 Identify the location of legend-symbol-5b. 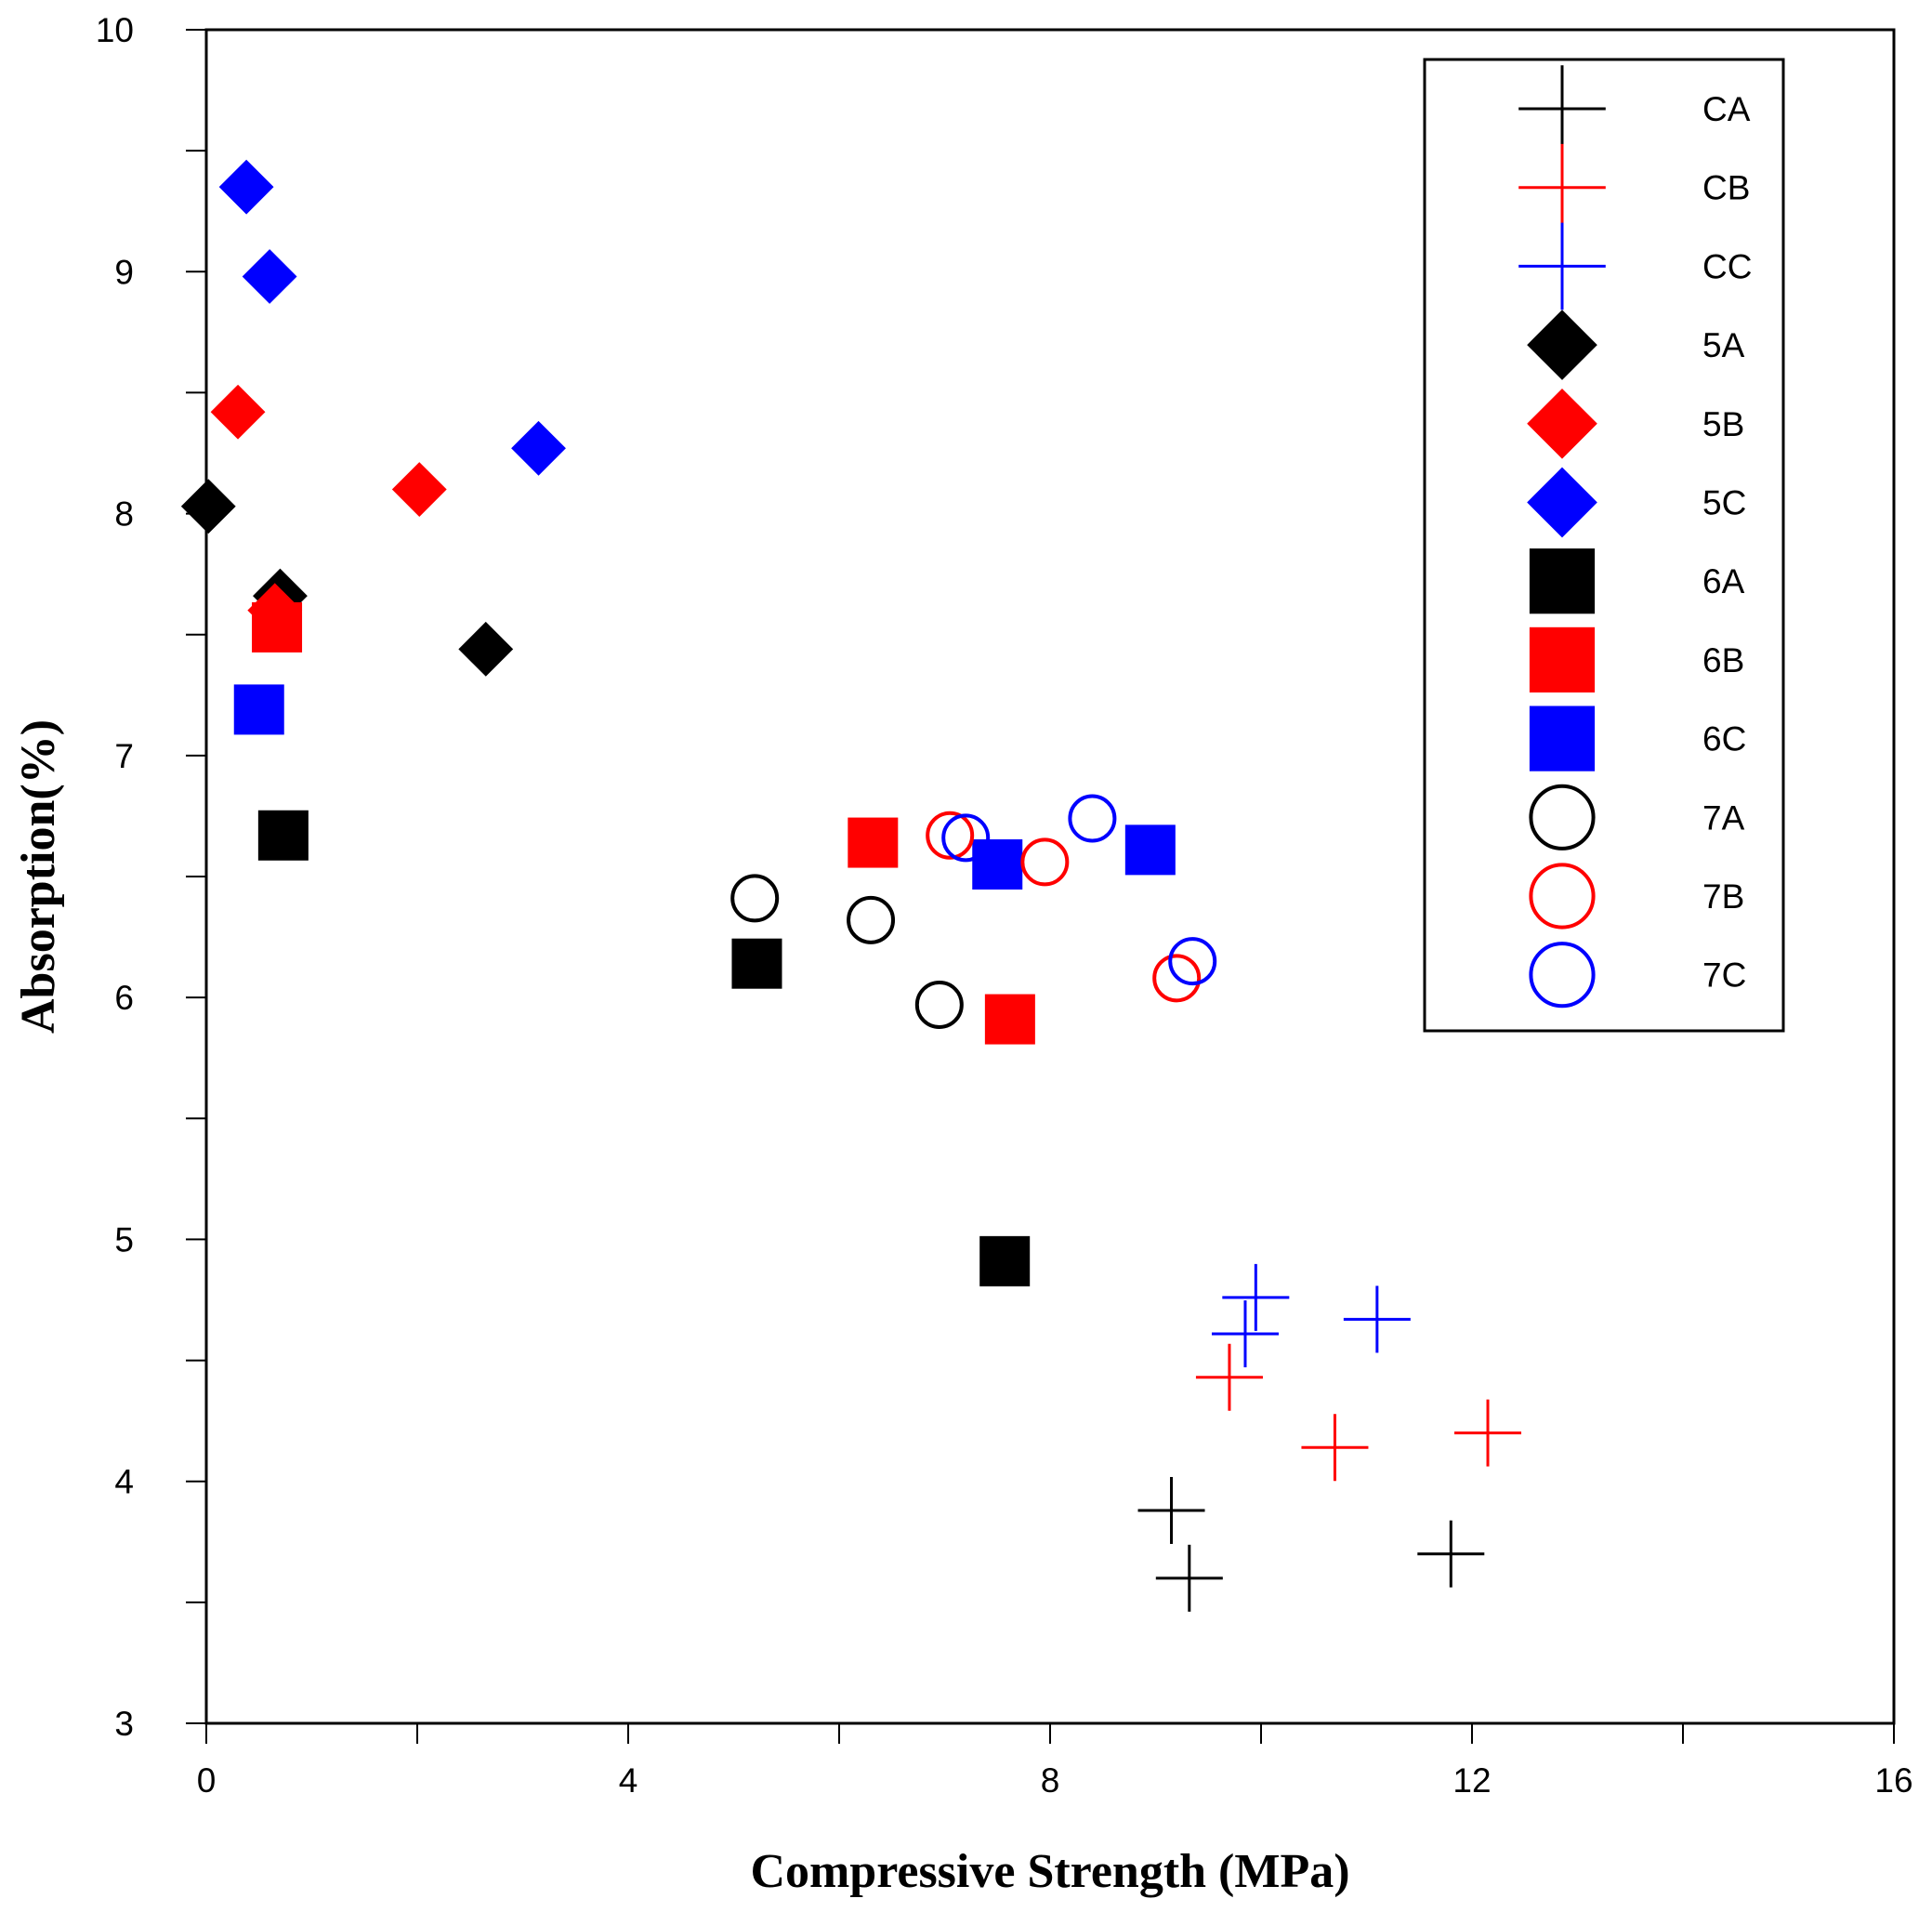
(1562, 423).